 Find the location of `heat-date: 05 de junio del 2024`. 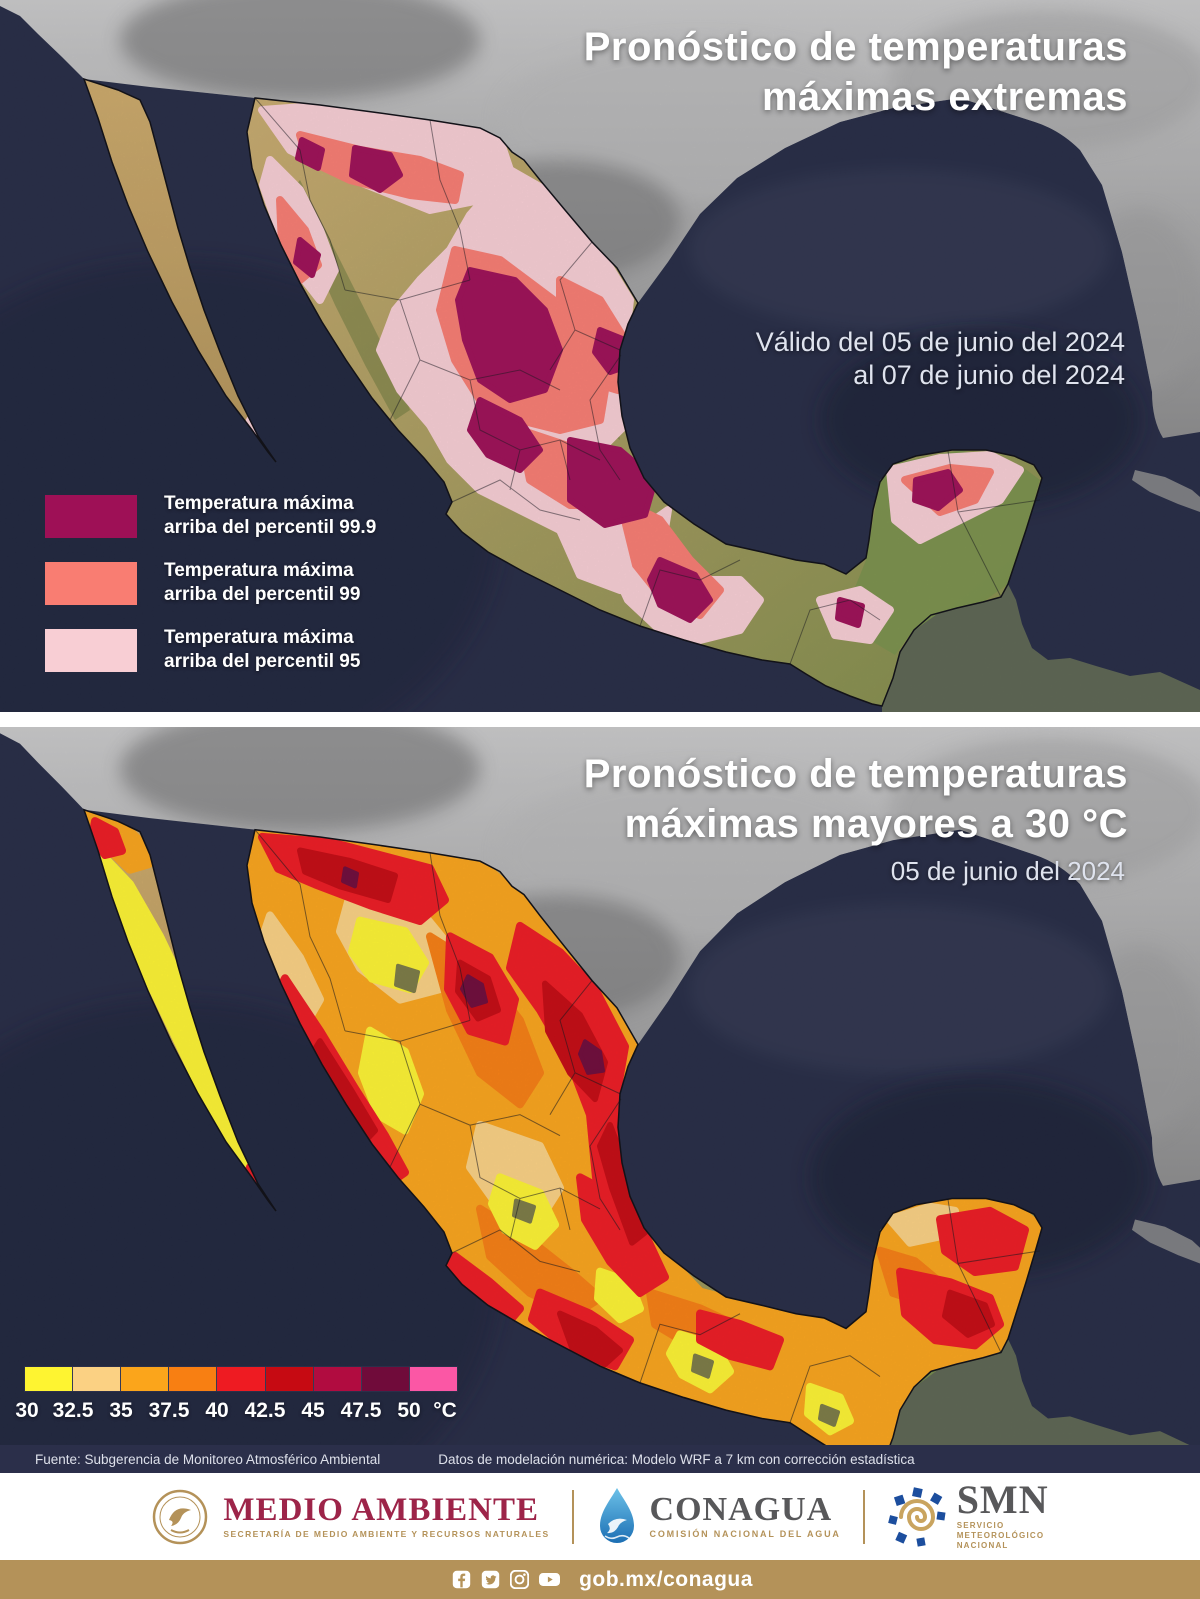

heat-date: 05 de junio del 2024 is located at coordinates (1007, 871).